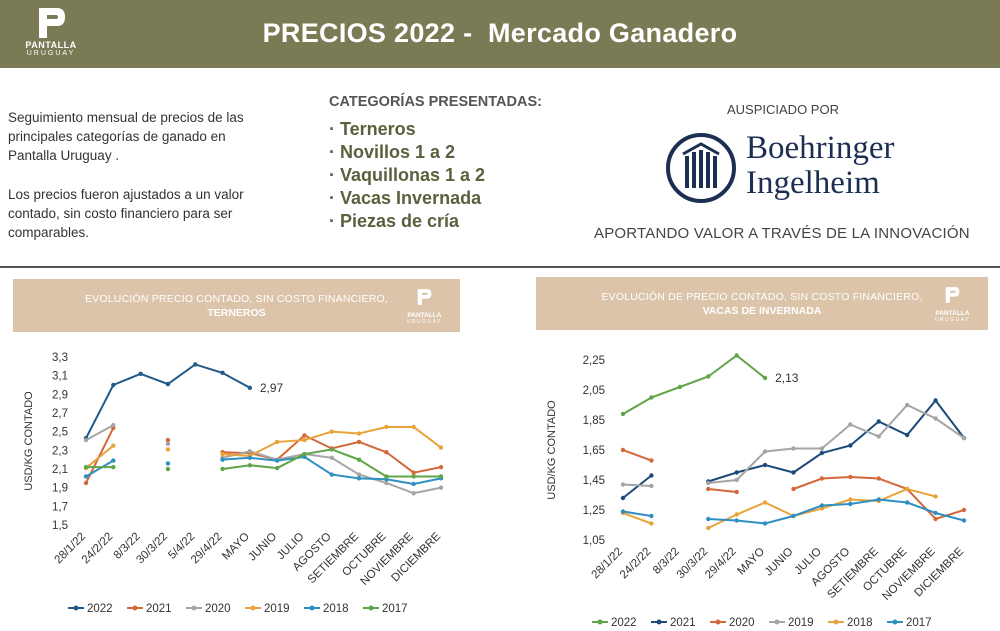 This screenshot has height=631, width=1000. Describe the element at coordinates (594, 481) in the screenshot. I see `y-tick-label: 1,45` at that location.